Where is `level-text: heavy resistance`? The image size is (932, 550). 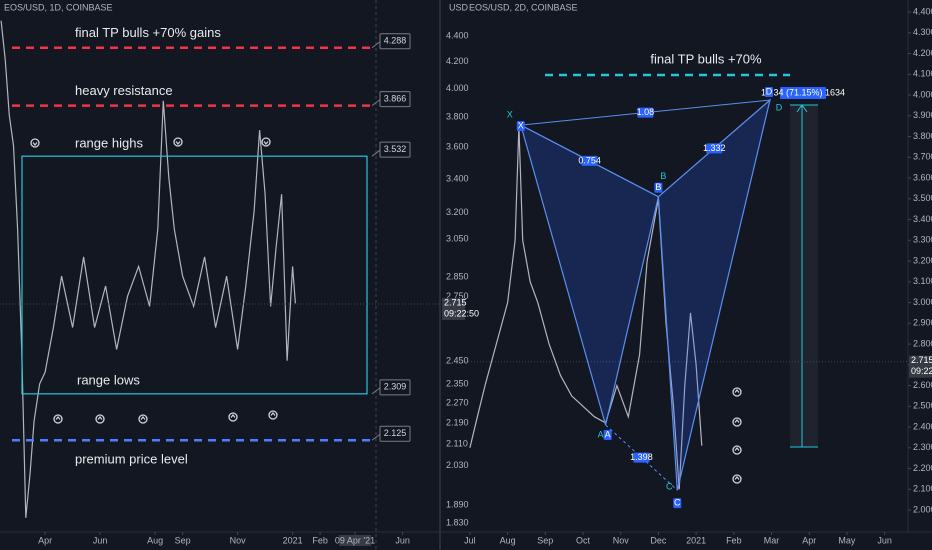
level-text: heavy resistance is located at coordinates (124, 90).